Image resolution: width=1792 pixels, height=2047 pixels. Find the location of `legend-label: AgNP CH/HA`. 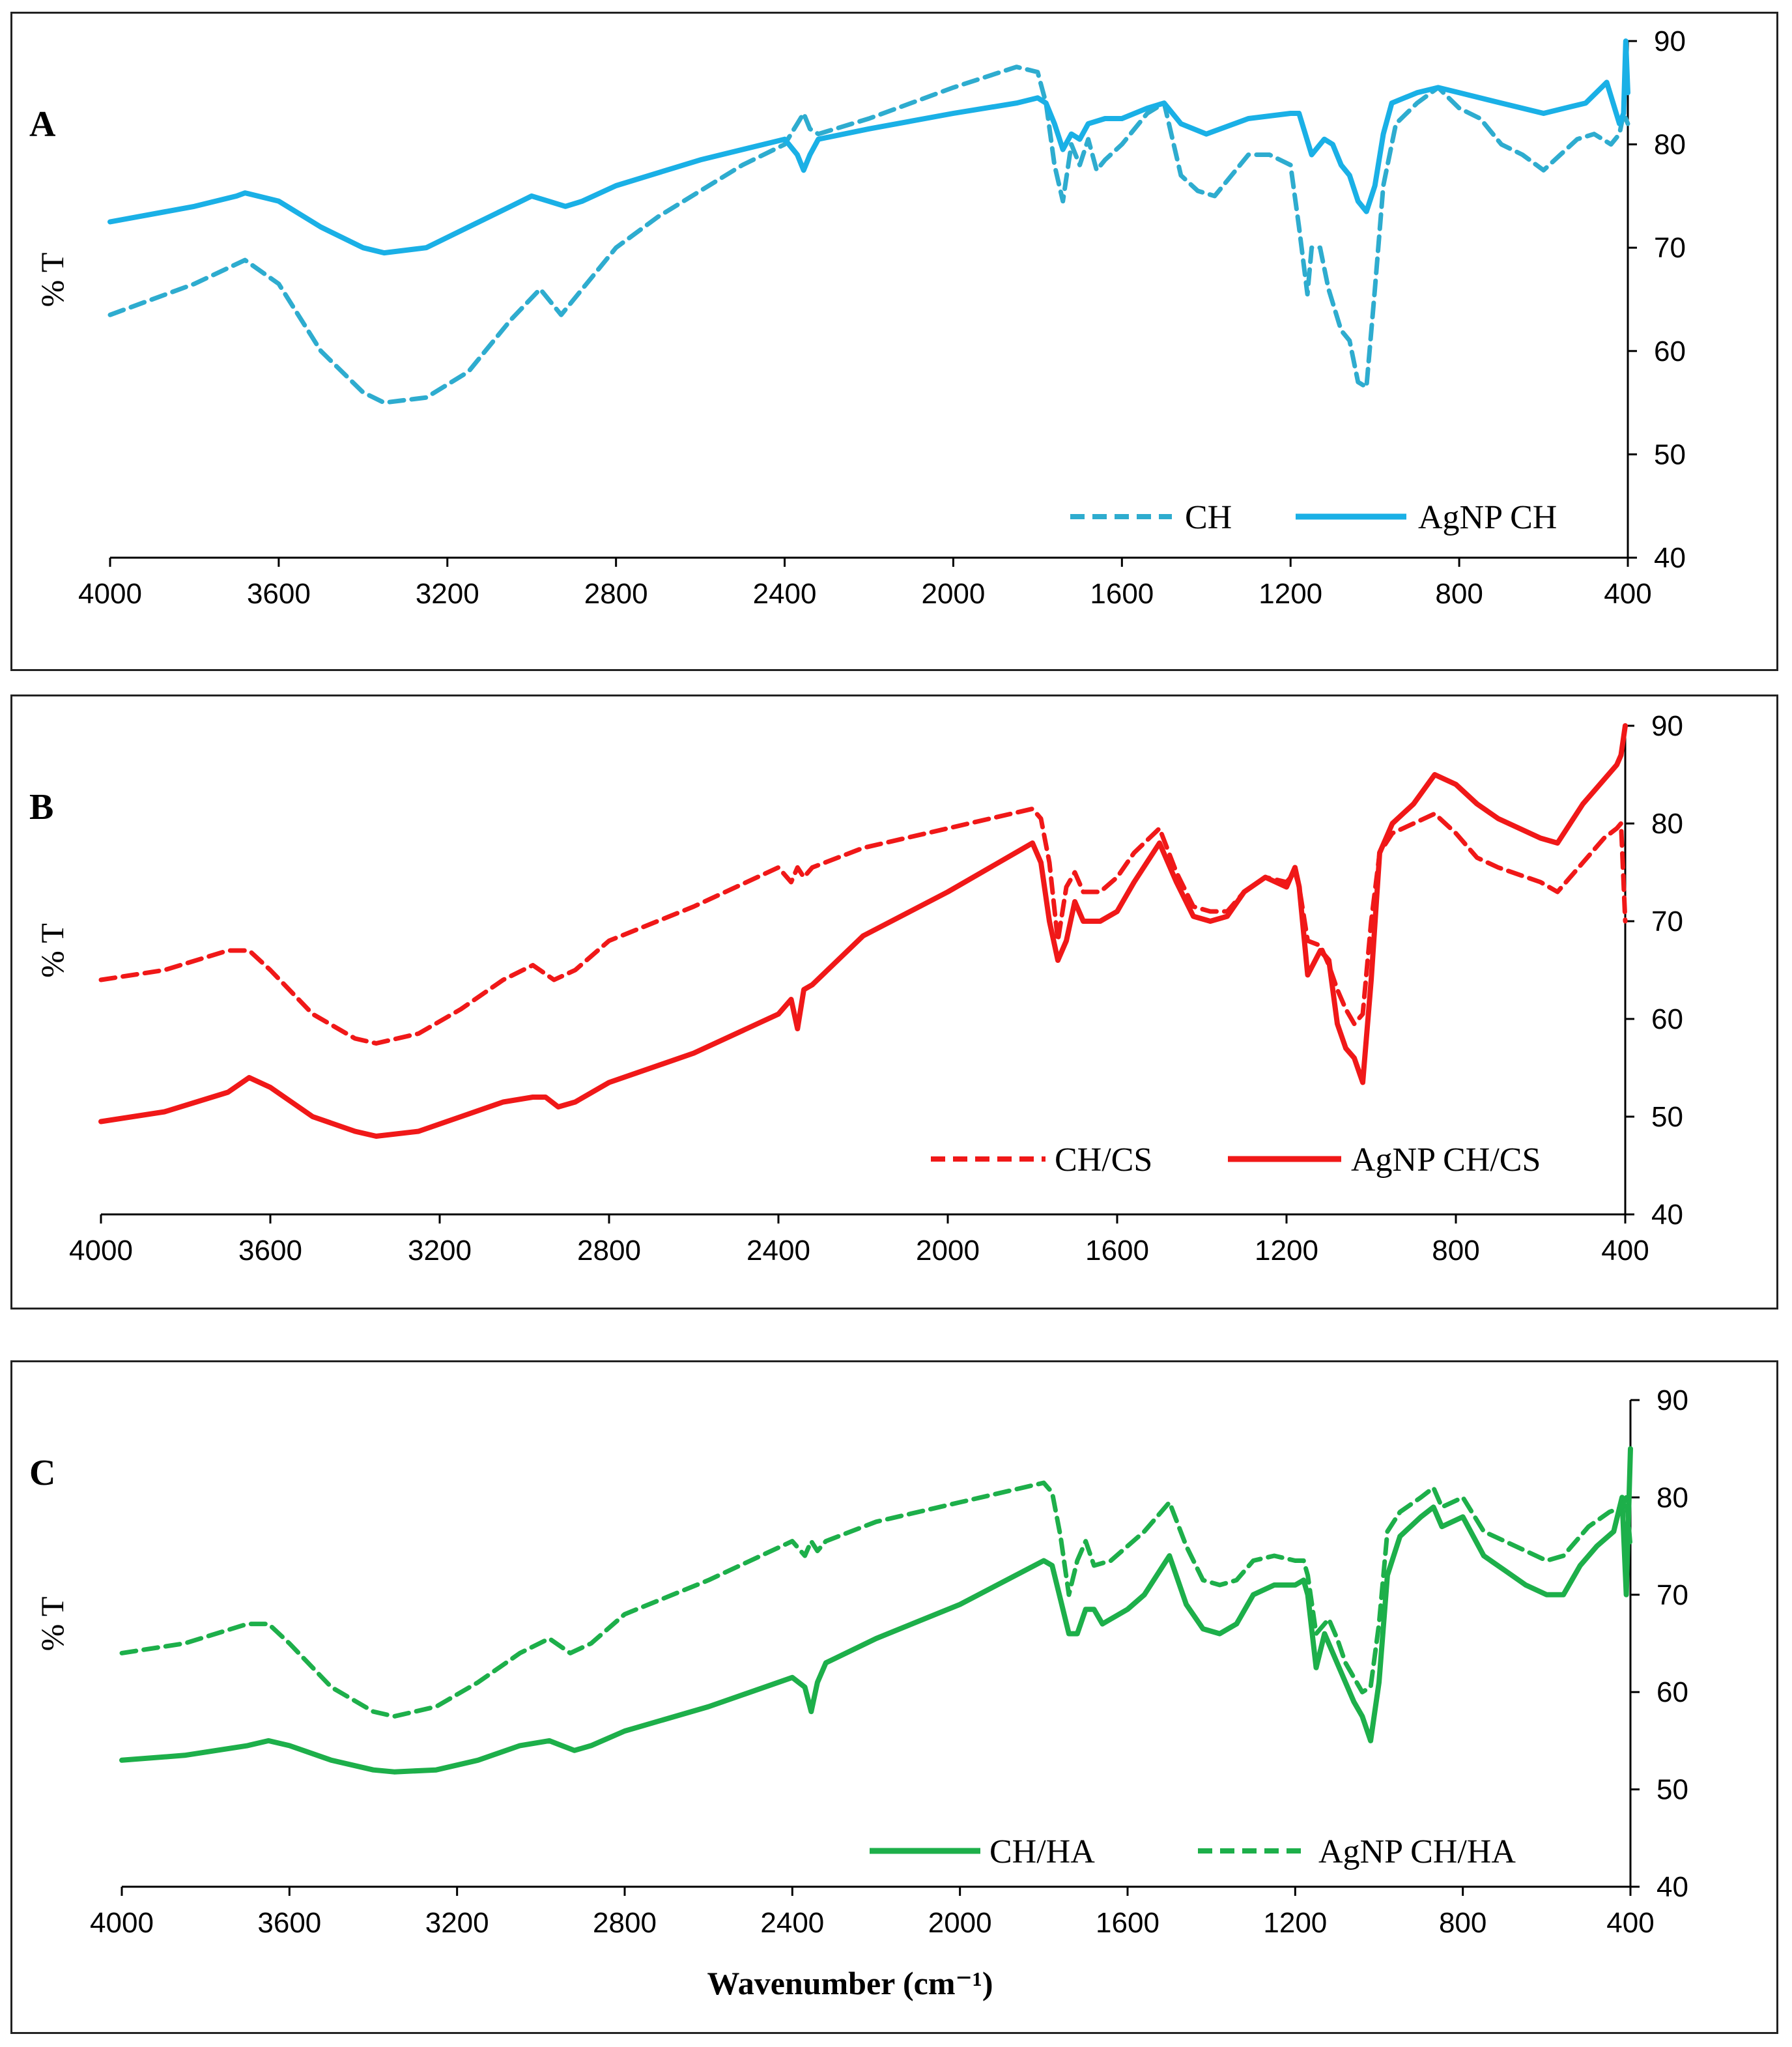

legend-label: AgNP CH/HA is located at coordinates (1417, 1852).